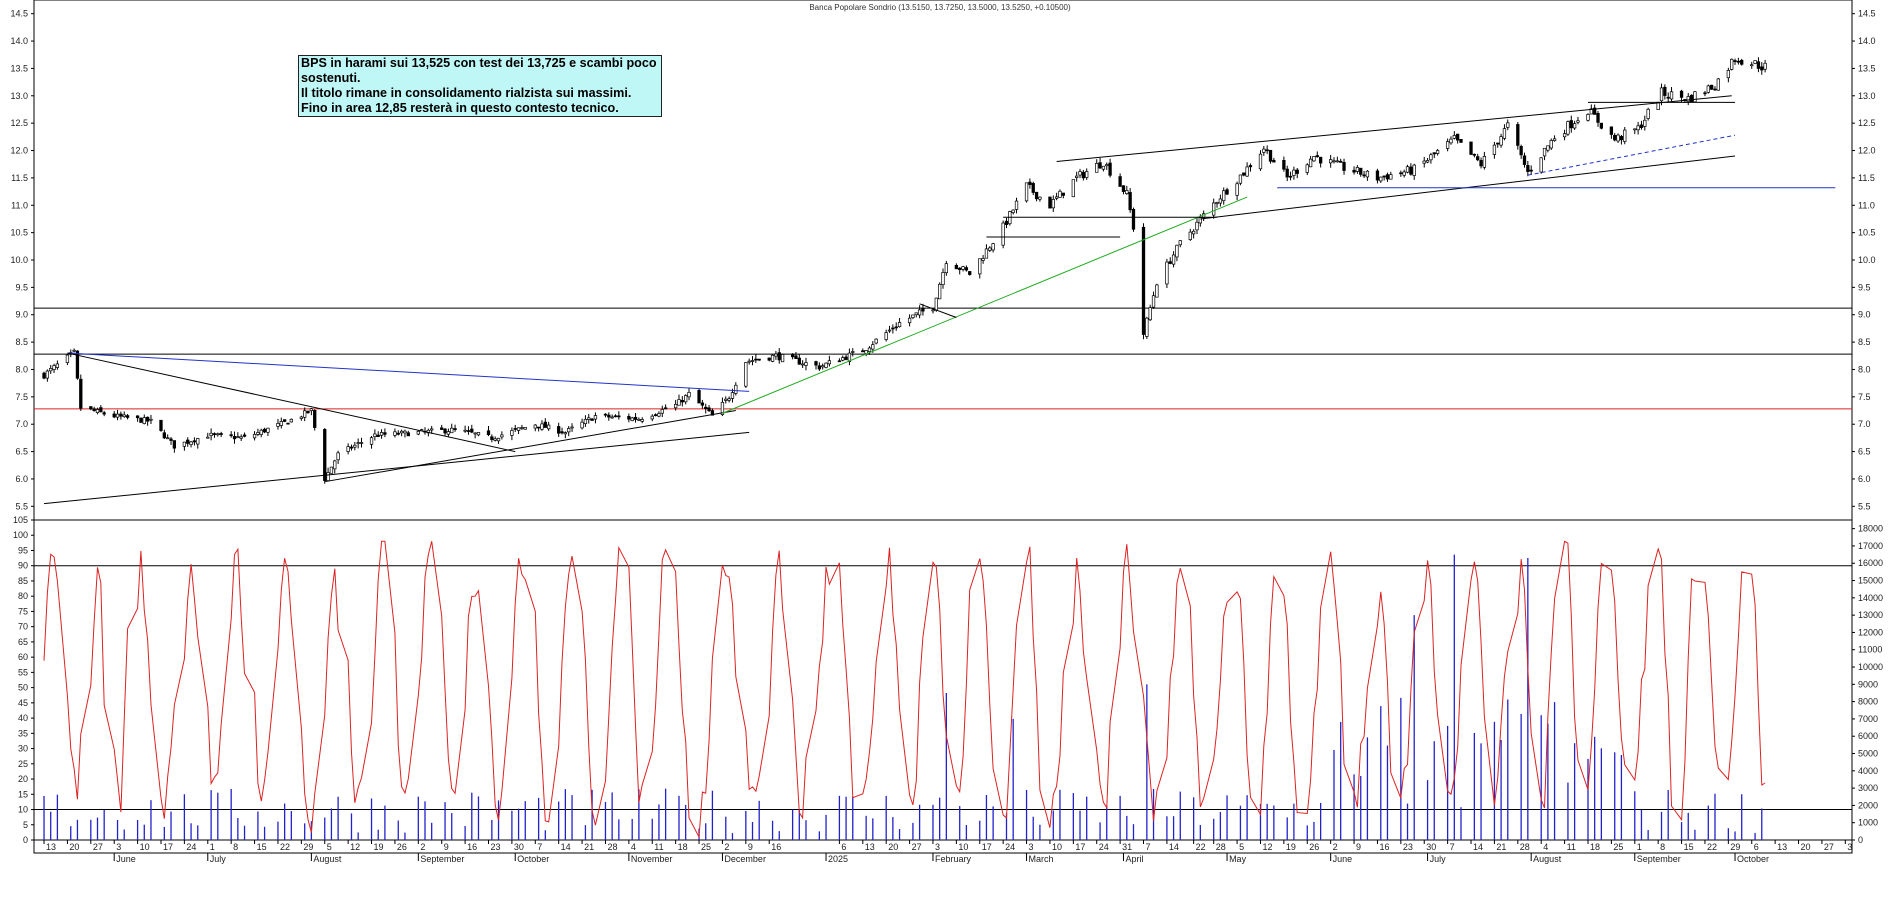 The image size is (1890, 902). I want to click on volume-tick-label: 6000, so click(1868, 736).